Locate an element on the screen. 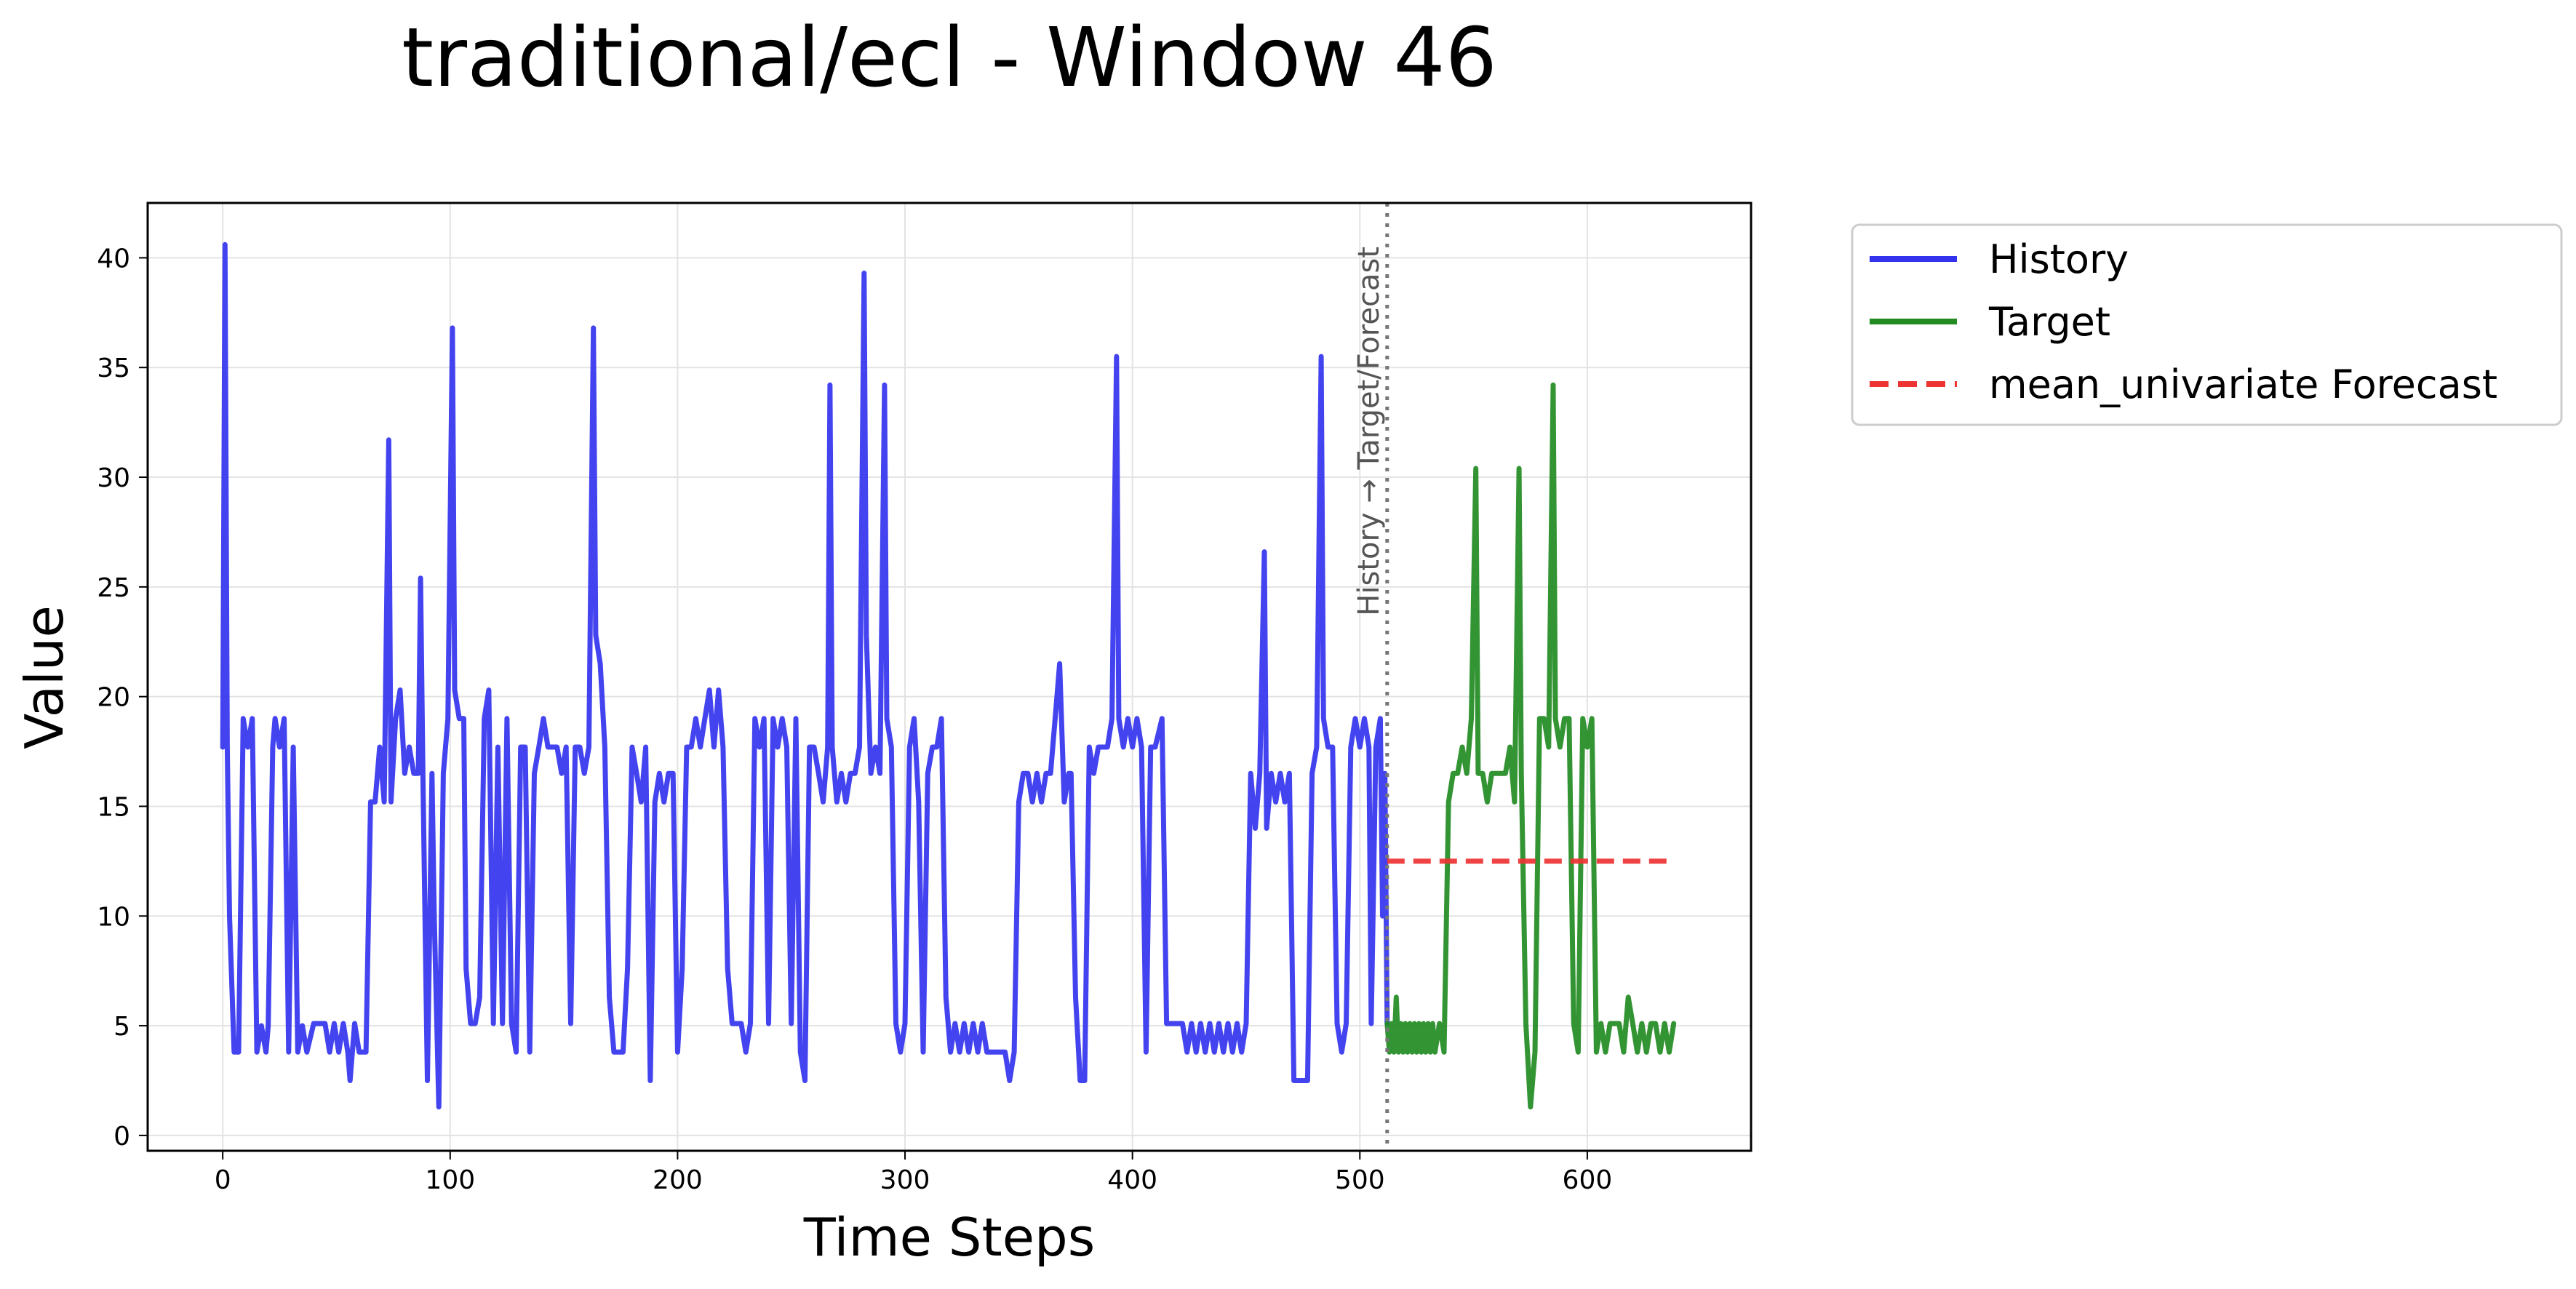  legend-label: mean_univariate Forecast is located at coordinates (2243, 384).